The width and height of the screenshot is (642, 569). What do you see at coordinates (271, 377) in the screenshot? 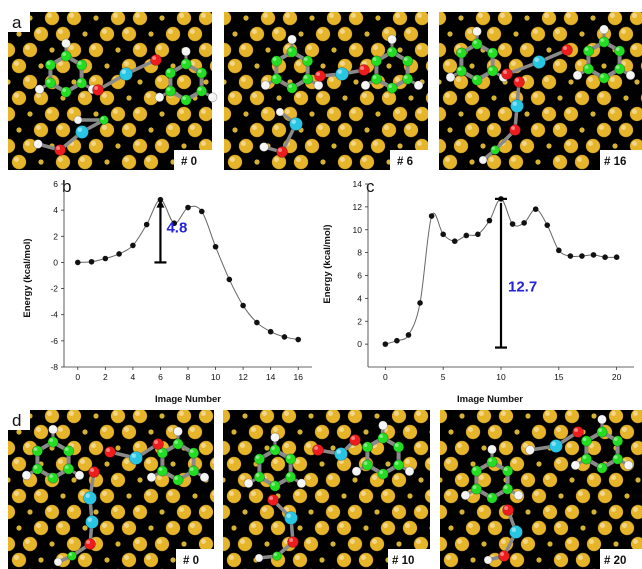
I see `x-tick-label: 14` at bounding box center [271, 377].